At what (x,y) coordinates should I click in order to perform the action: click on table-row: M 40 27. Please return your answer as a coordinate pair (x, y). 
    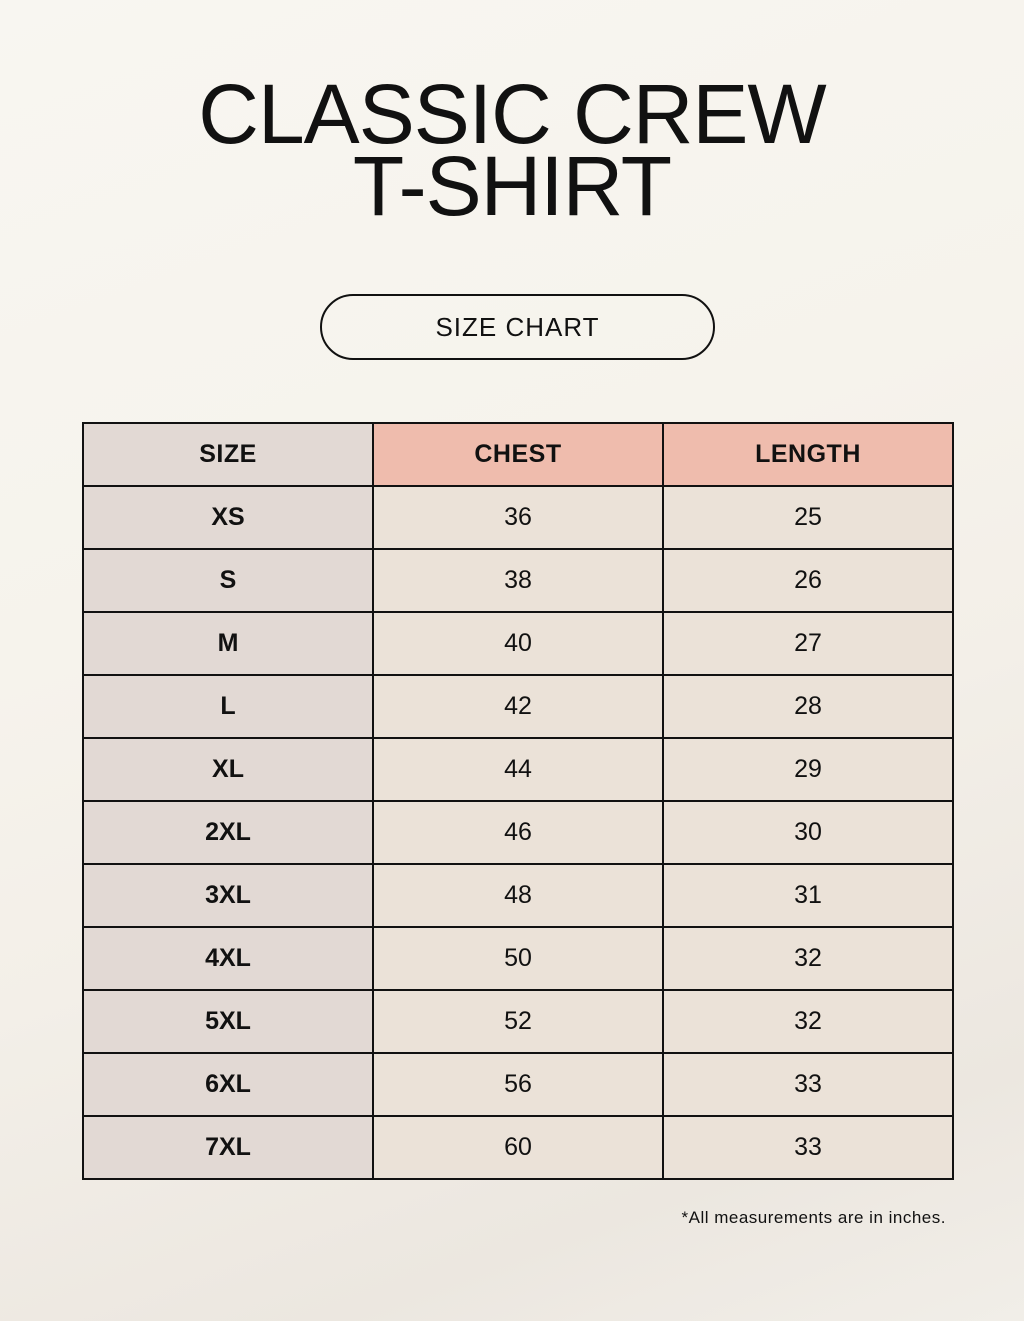
    Looking at the image, I should click on (518, 643).